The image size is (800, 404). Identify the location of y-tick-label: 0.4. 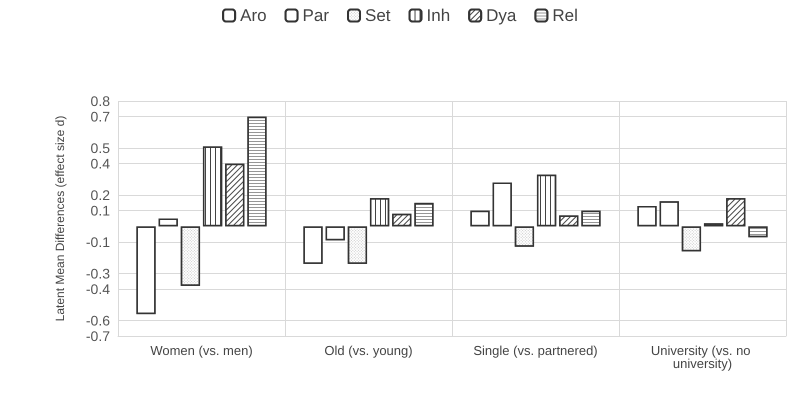
(100, 164).